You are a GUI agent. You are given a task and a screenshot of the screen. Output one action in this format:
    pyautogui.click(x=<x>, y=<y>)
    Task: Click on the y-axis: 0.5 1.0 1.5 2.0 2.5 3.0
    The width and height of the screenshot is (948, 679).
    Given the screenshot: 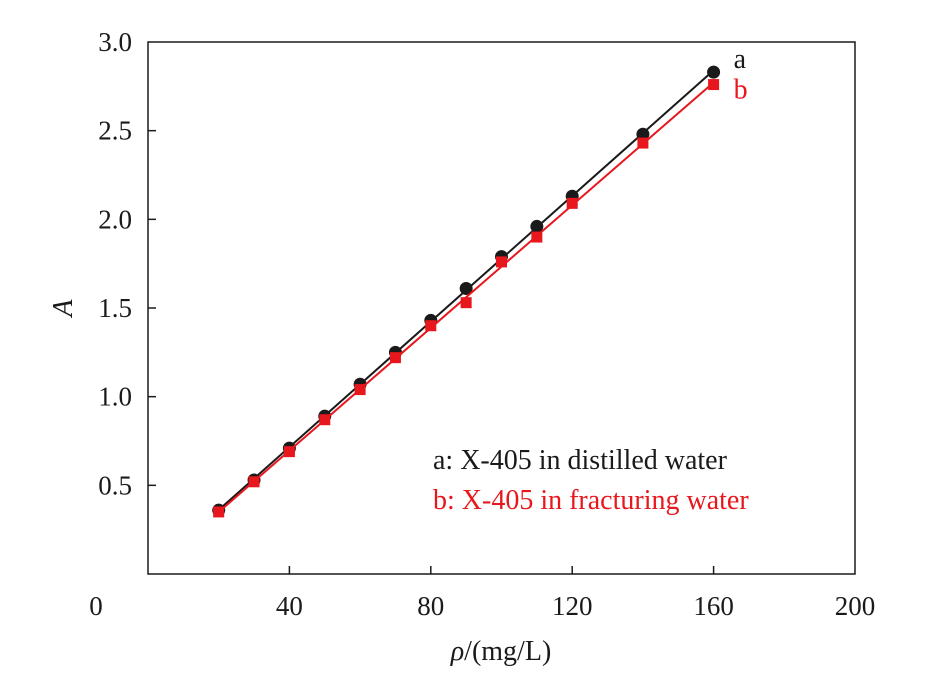 What is the action you would take?
    pyautogui.click(x=127, y=263)
    